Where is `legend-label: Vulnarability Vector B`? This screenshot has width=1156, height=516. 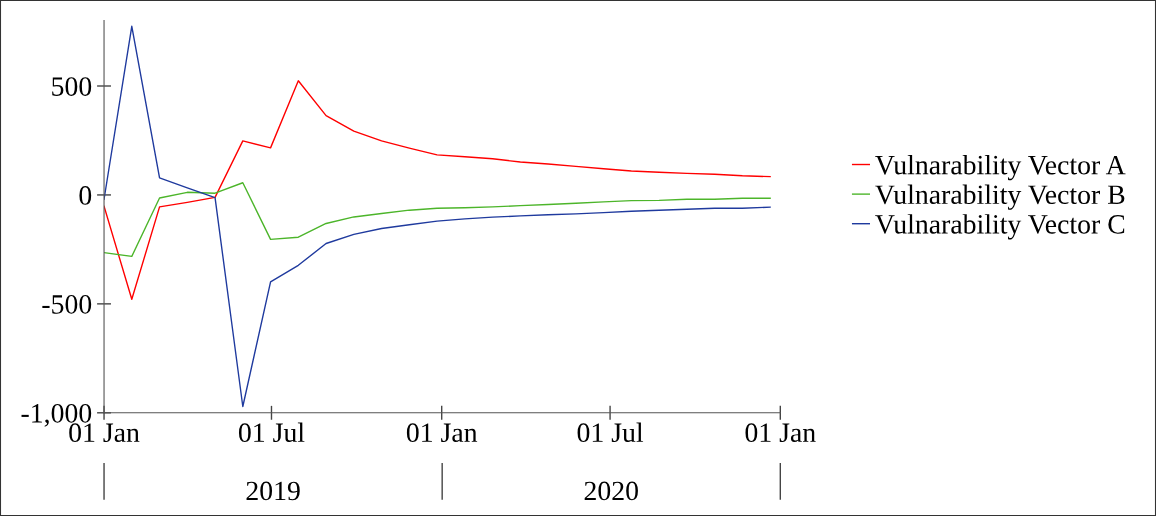 legend-label: Vulnarability Vector B is located at coordinates (1000, 197).